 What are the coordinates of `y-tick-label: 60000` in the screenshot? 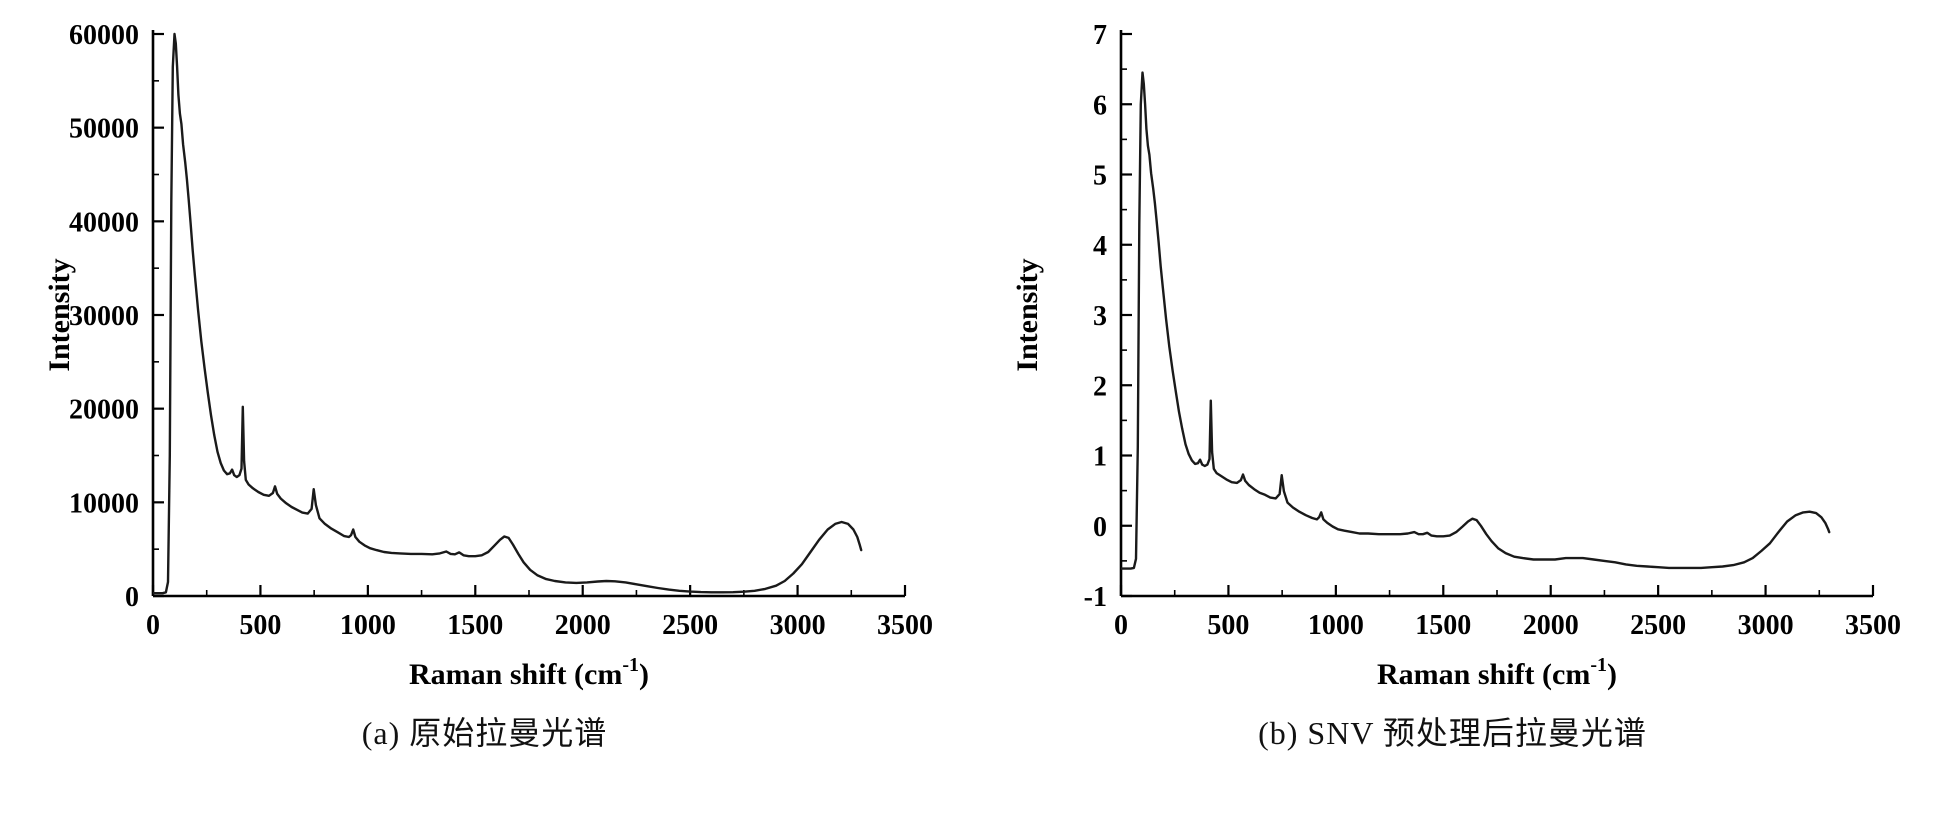 It's located at (104, 35).